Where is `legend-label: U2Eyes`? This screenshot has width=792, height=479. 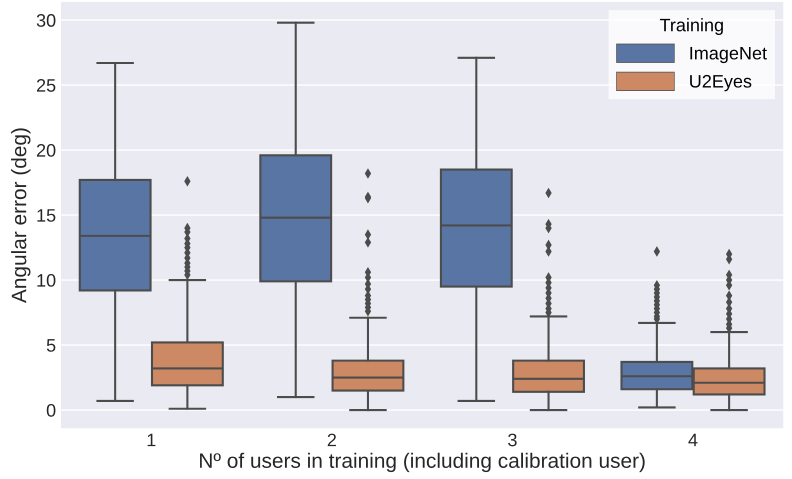 legend-label: U2Eyes is located at coordinates (721, 83).